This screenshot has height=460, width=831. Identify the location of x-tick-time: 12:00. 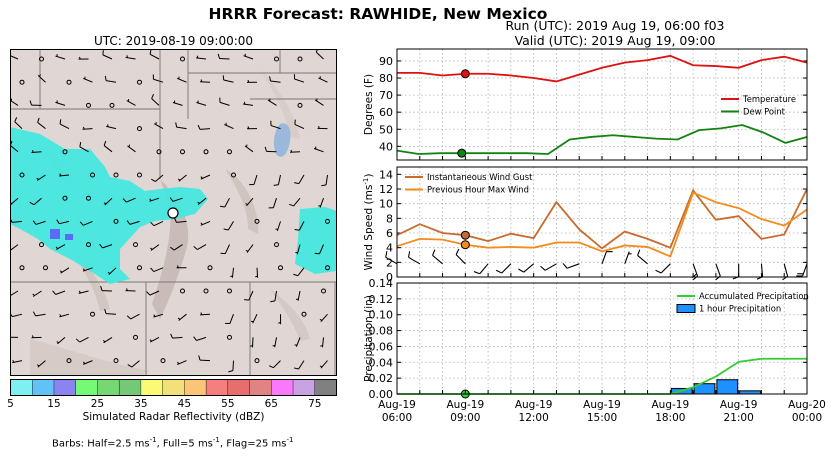
(534, 418).